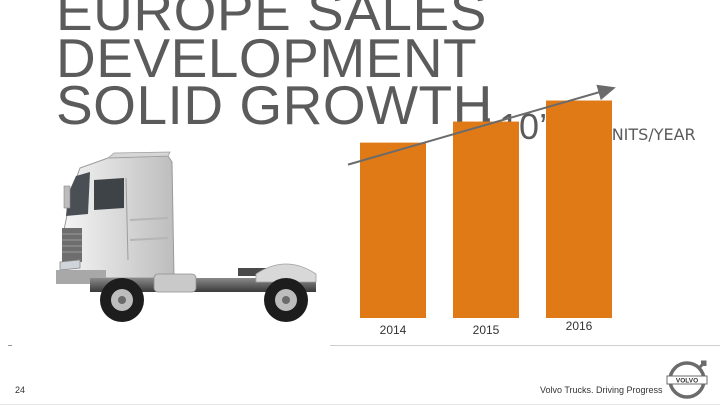  Describe the element at coordinates (274, 105) in the screenshot. I see `title-line-3: SOLID GROWTH` at that location.